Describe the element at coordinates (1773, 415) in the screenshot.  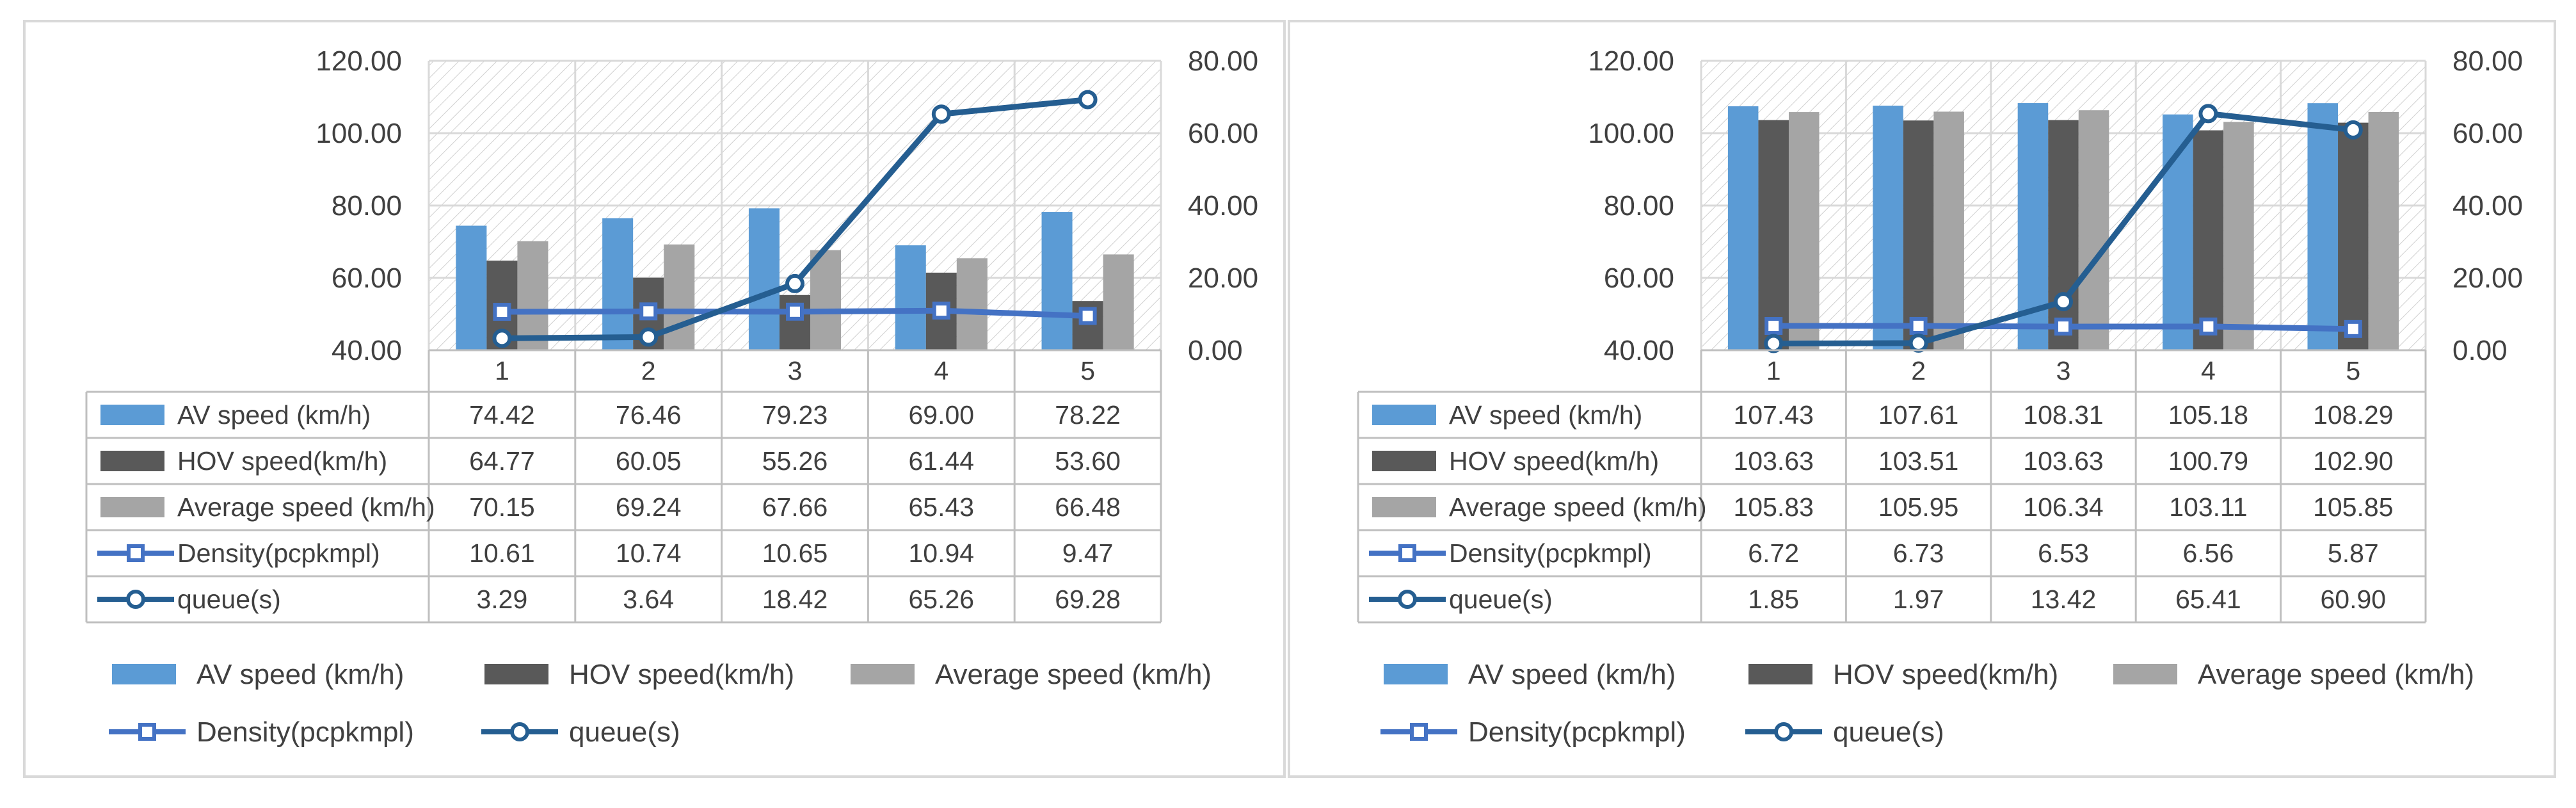
I see `data-label: 107.43` at that location.